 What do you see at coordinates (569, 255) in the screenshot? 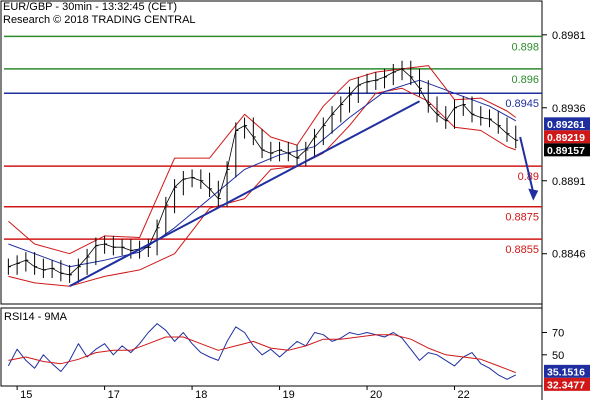
I see `y-tick-label: 0.8846` at bounding box center [569, 255].